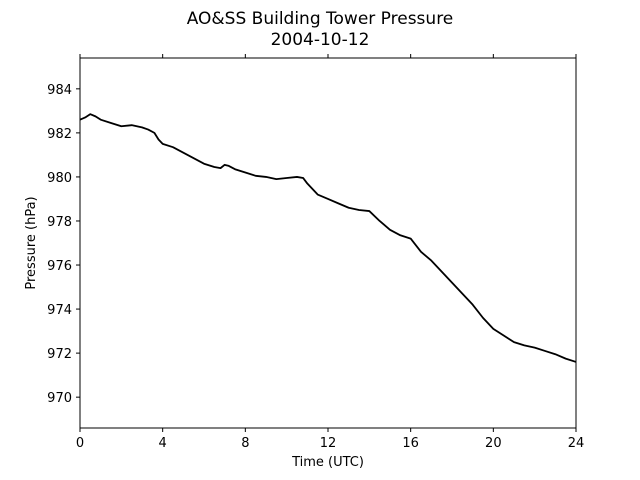 The image size is (640, 480). I want to click on chart-subtitle: 2004-10-12, so click(320, 40).